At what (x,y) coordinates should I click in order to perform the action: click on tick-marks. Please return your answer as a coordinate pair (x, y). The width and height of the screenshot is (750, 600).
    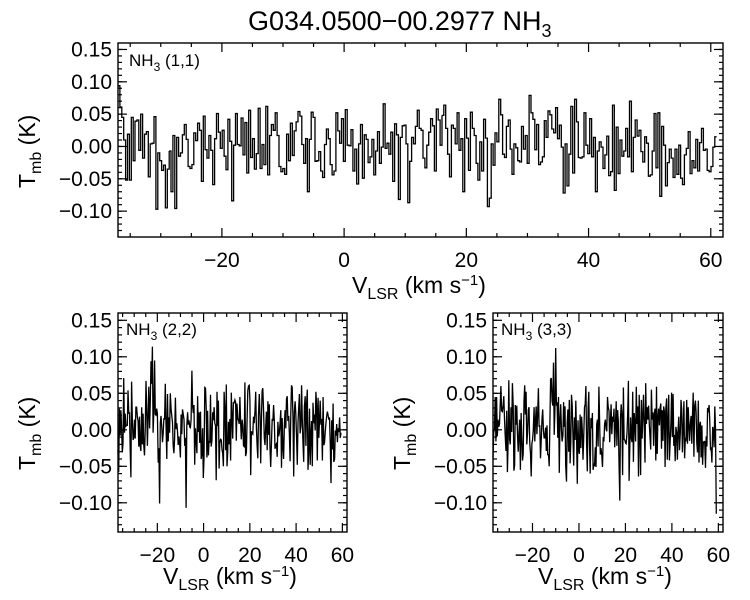
    Looking at the image, I should click on (608, 422).